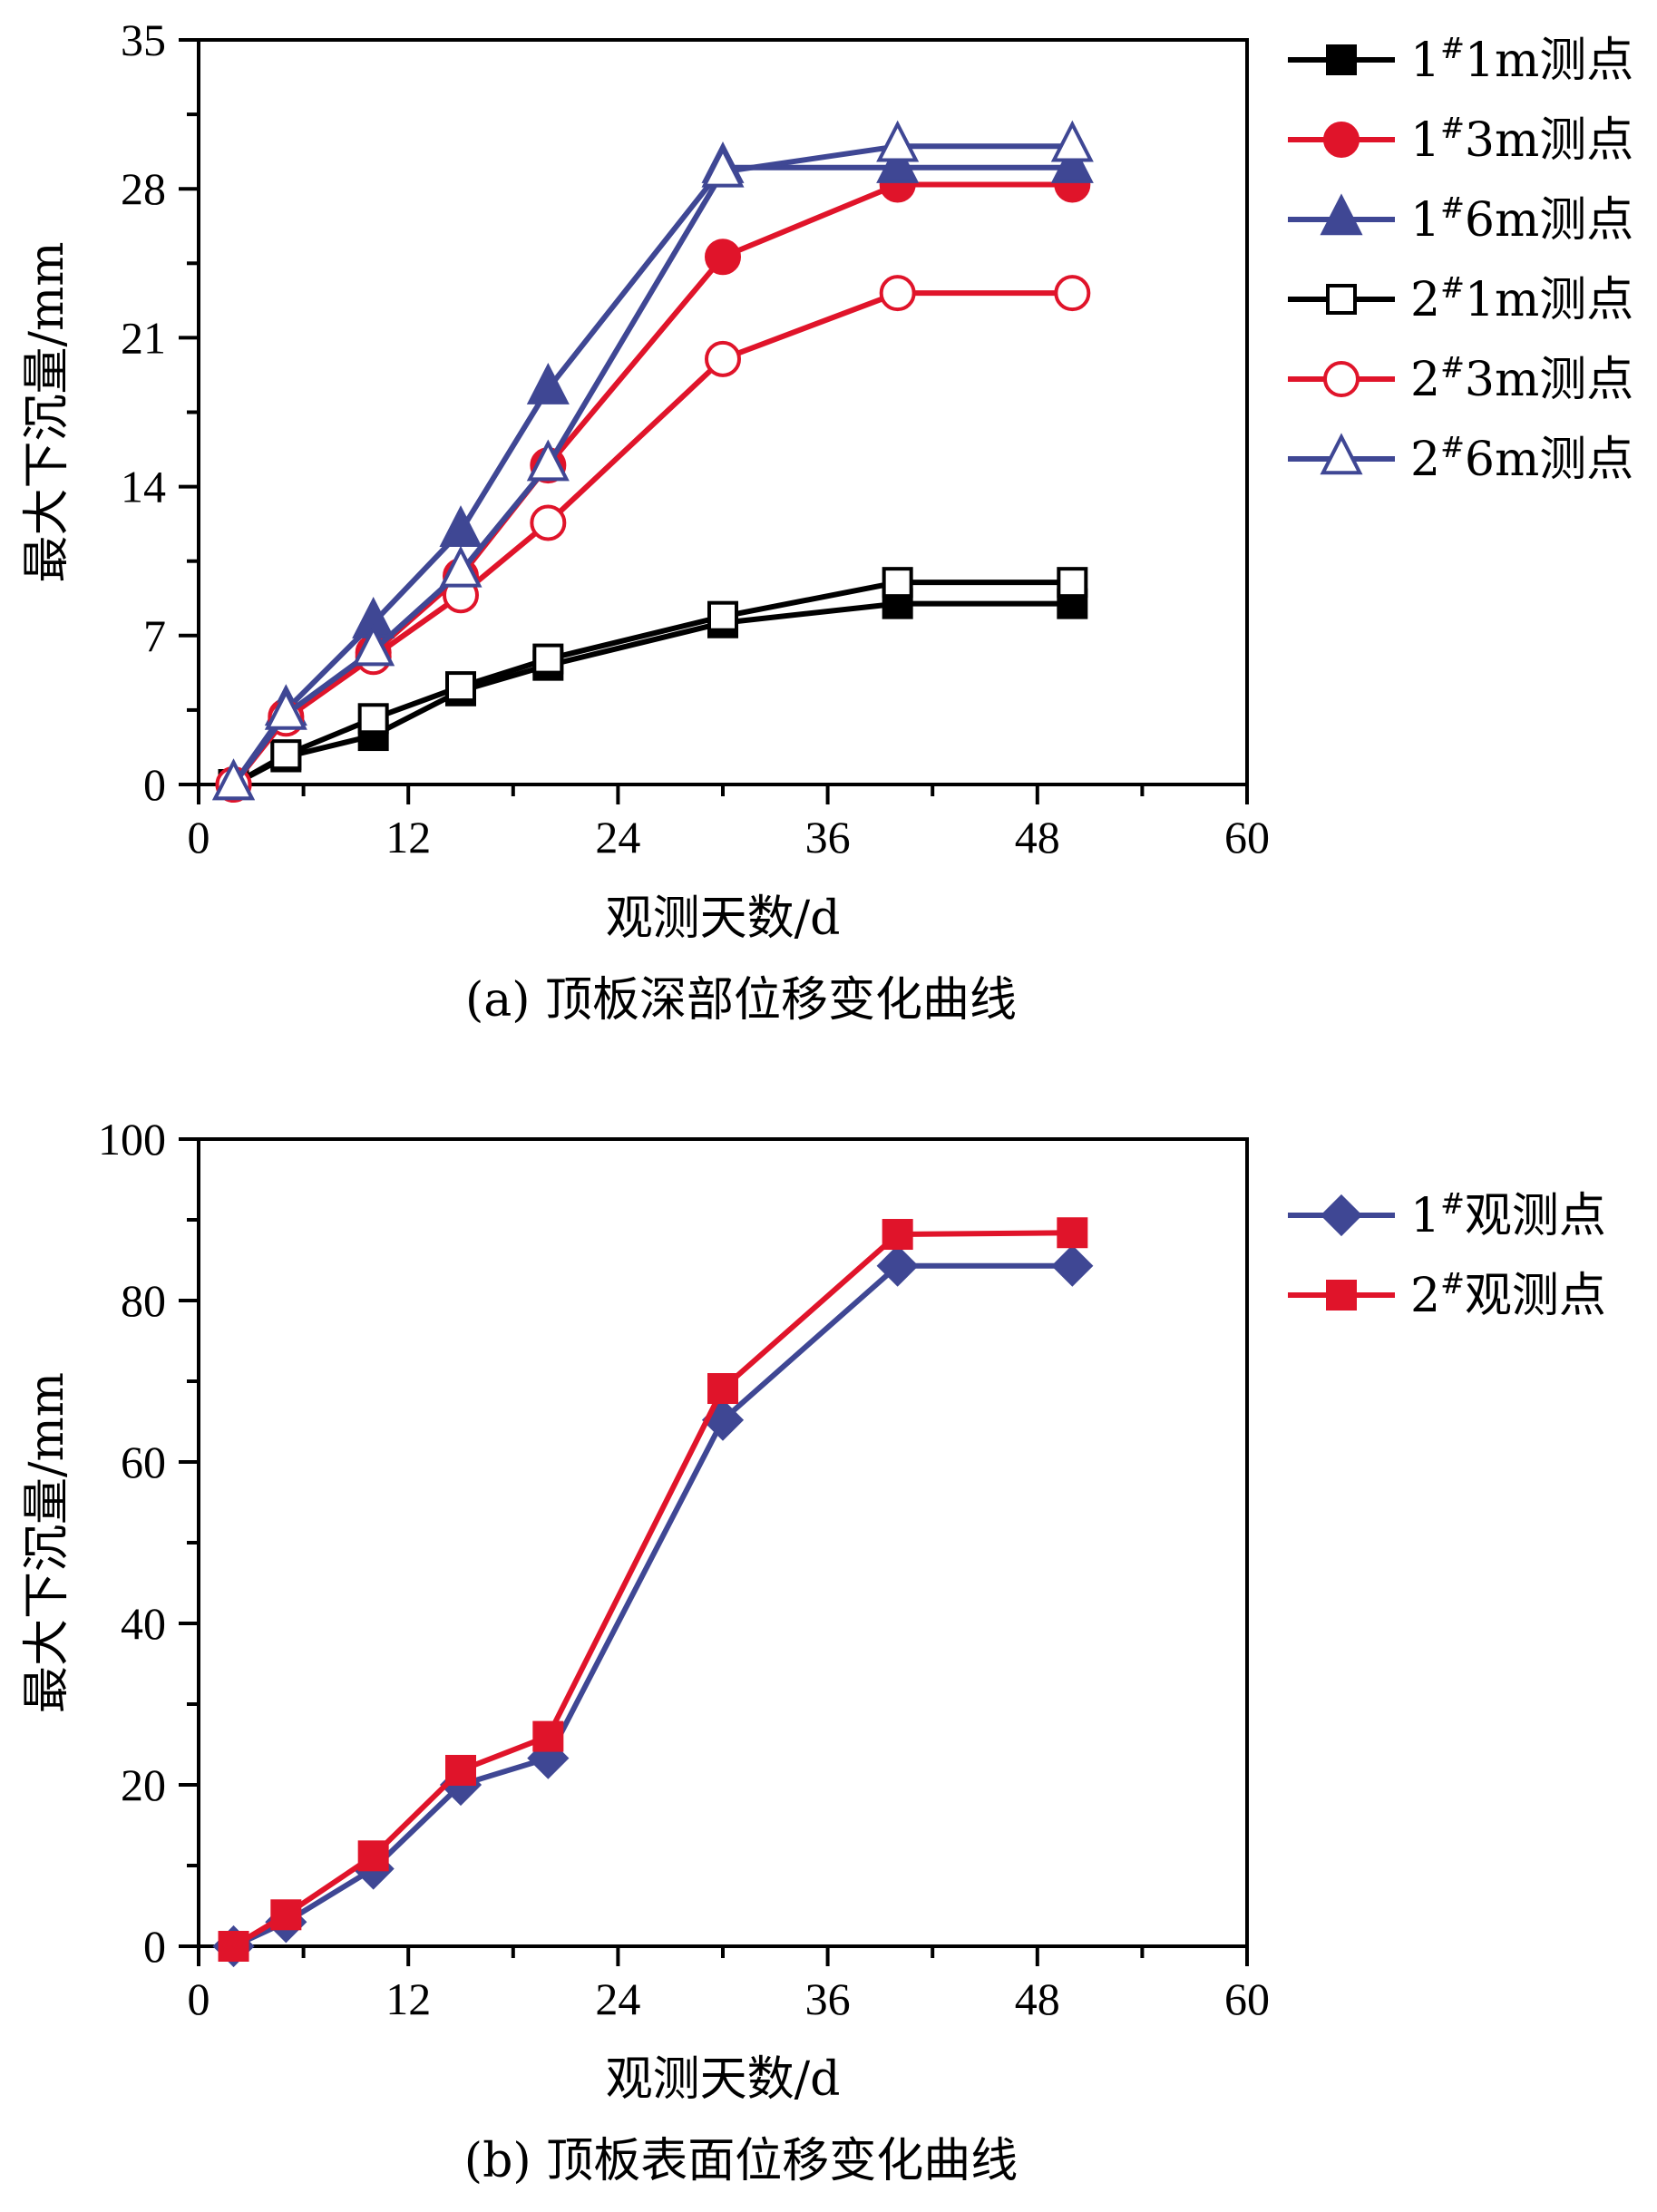 This screenshot has width=1657, height=2212. I want to click on legend-label: 1#6m测点, so click(1521, 219).